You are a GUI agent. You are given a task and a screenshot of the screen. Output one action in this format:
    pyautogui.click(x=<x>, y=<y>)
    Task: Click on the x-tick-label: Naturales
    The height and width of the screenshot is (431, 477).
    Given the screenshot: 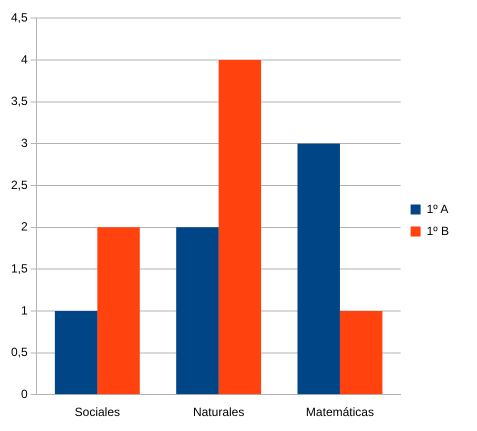 What is the action you would take?
    pyautogui.click(x=218, y=412)
    